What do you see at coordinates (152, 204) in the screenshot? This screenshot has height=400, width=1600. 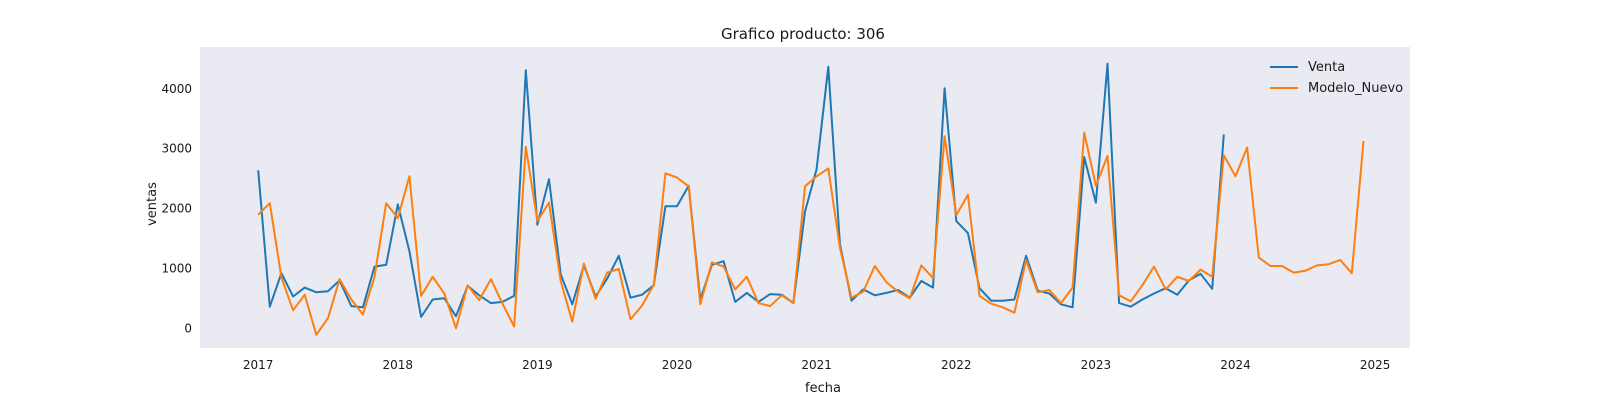 I see `y-axis-label: ventas` at bounding box center [152, 204].